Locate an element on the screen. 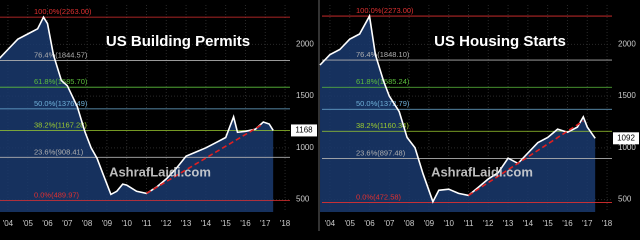 This screenshot has height=240, width=640. fib-label: 23.6%(908.41) is located at coordinates (59, 151).